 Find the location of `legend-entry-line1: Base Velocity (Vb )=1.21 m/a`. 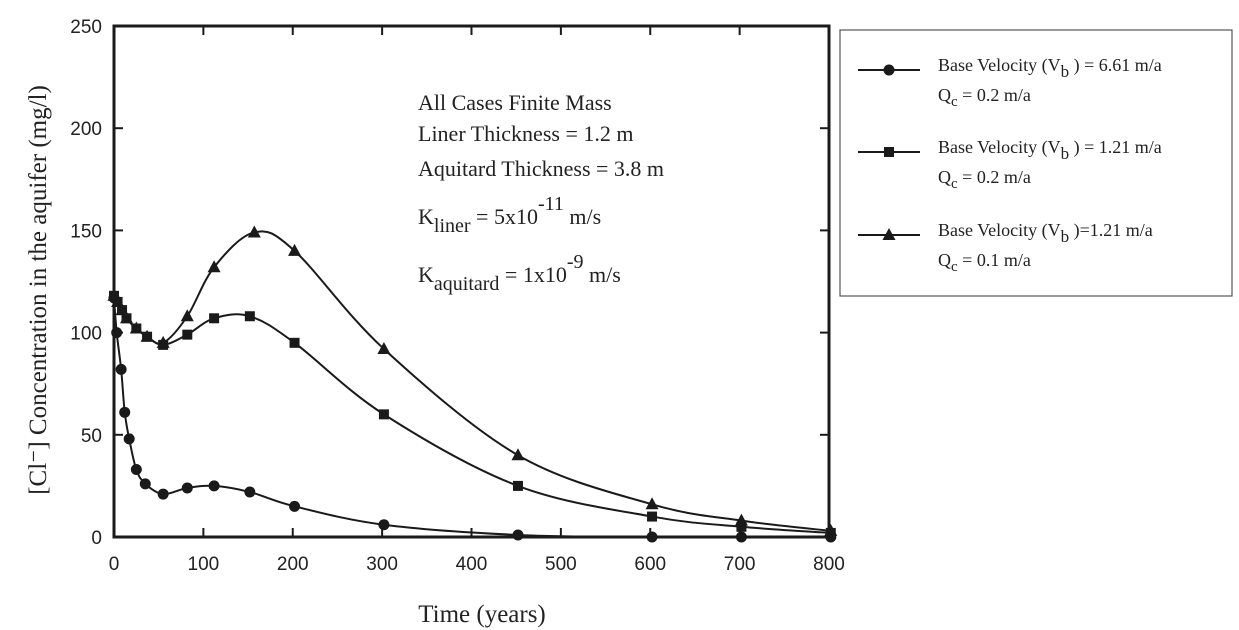

legend-entry-line1: Base Velocity (Vb )=1.21 m/a is located at coordinates (1045, 233).